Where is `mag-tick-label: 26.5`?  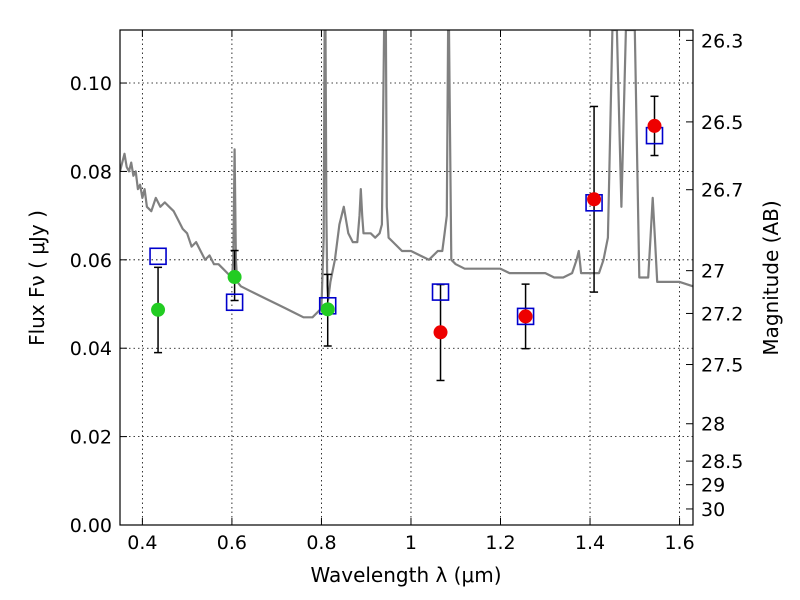 mag-tick-label: 26.5 is located at coordinates (722, 123).